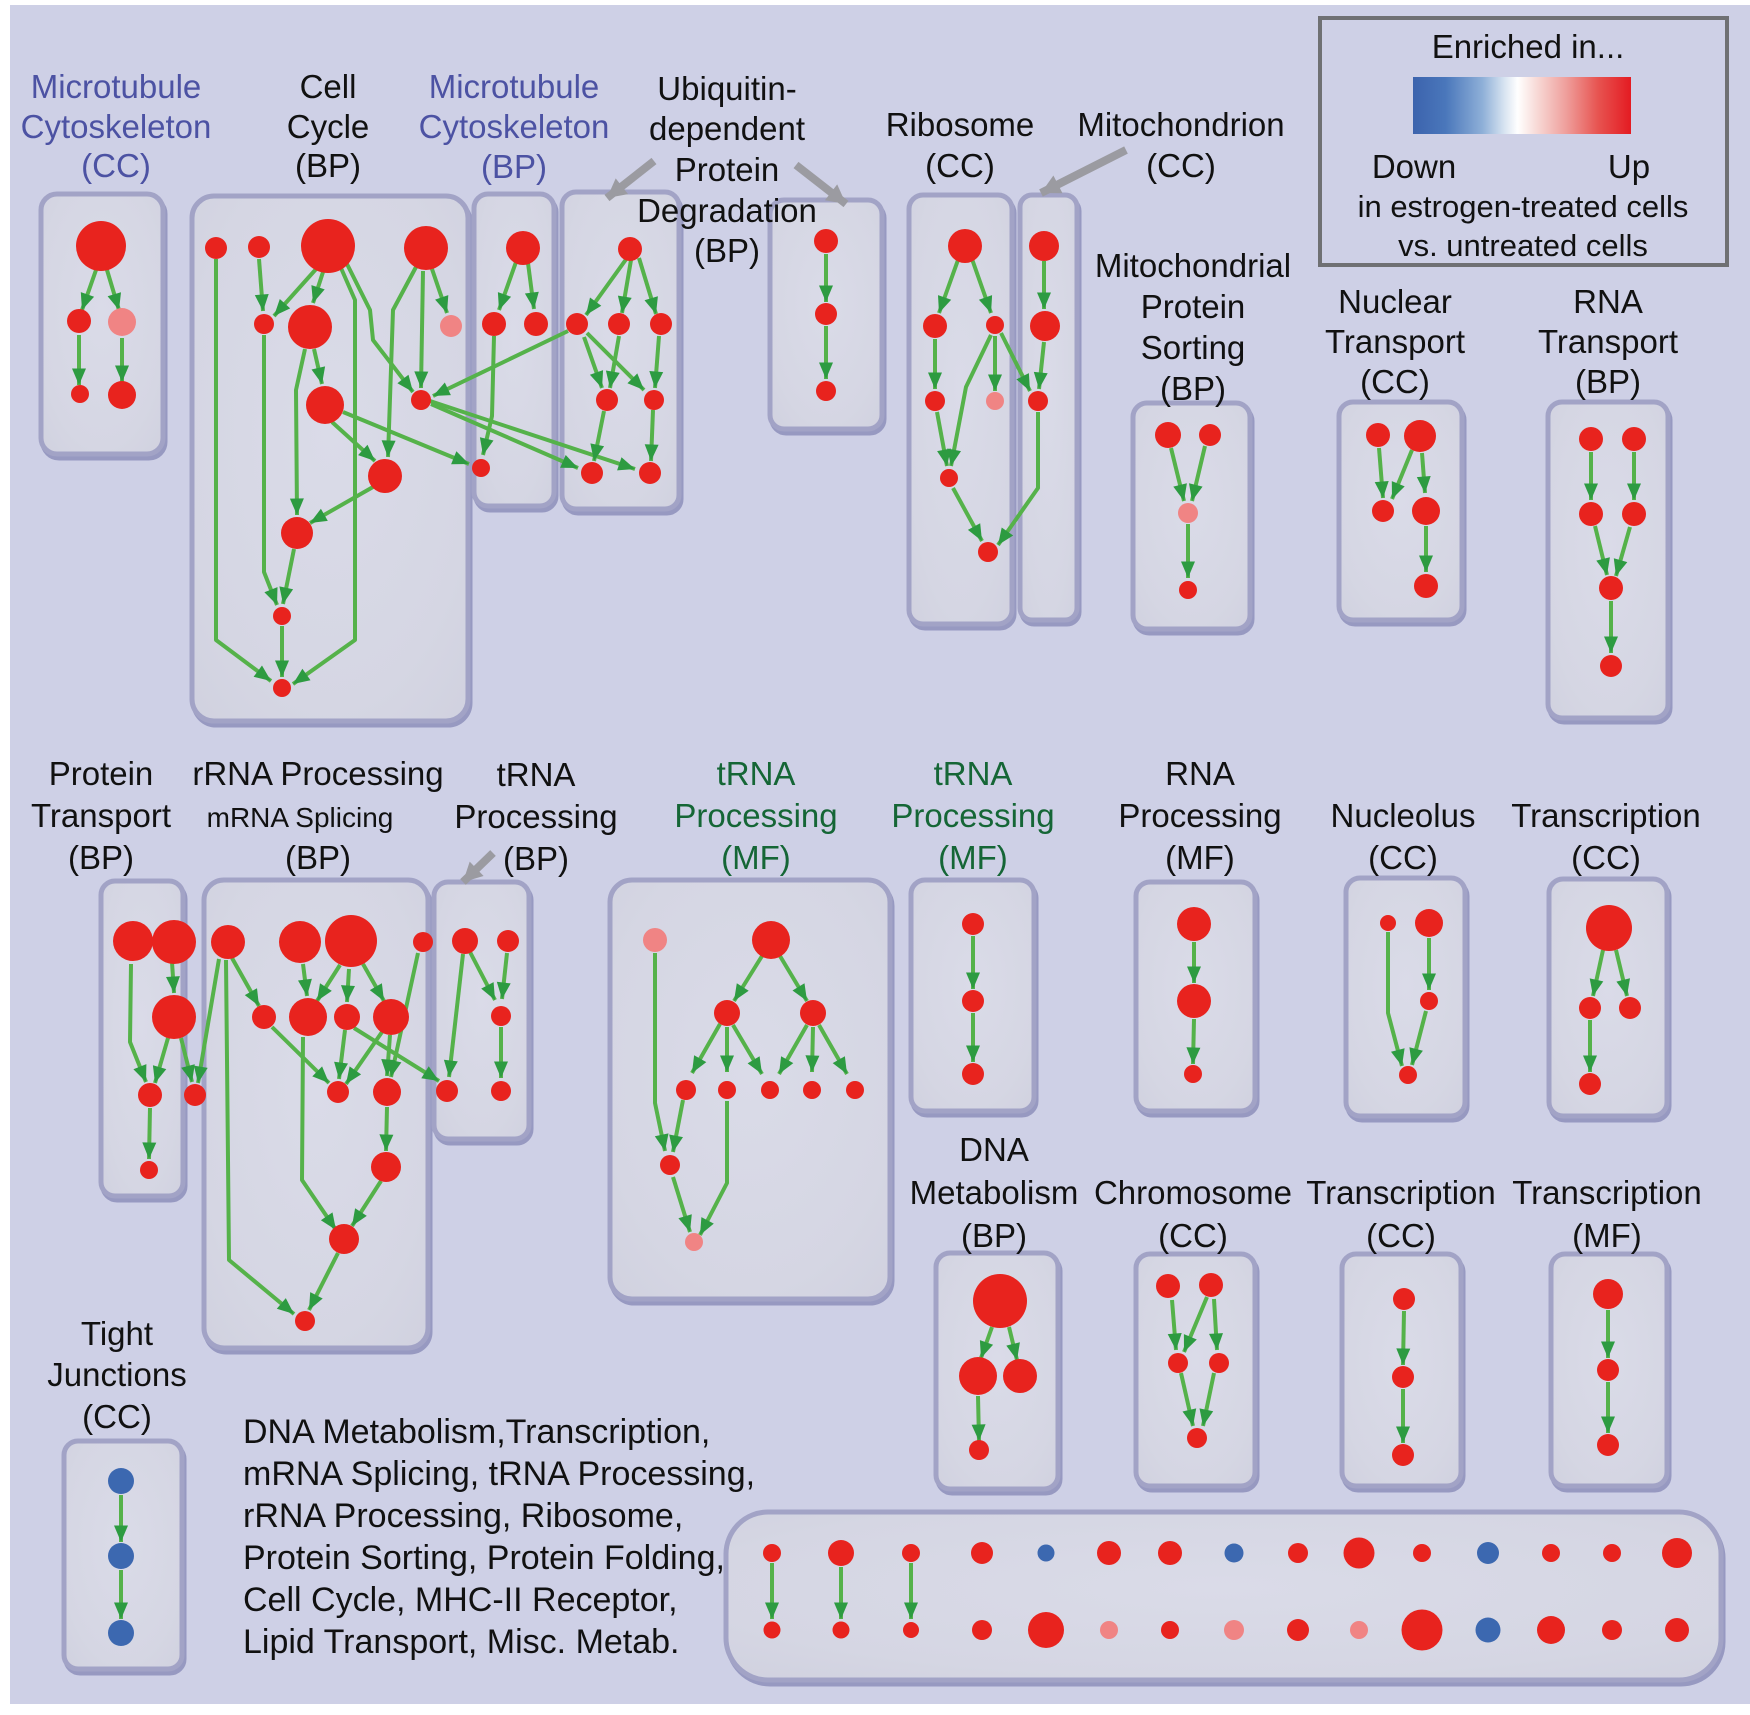  I want to click on svg-text: Nucleolus, so click(1403, 815).